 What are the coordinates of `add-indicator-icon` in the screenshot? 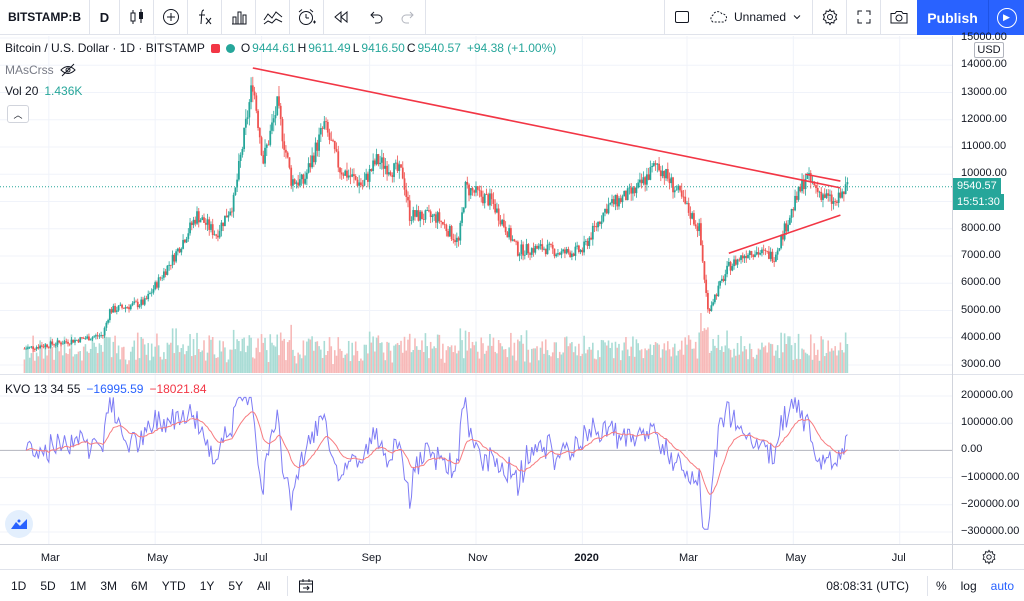 It's located at (171, 17).